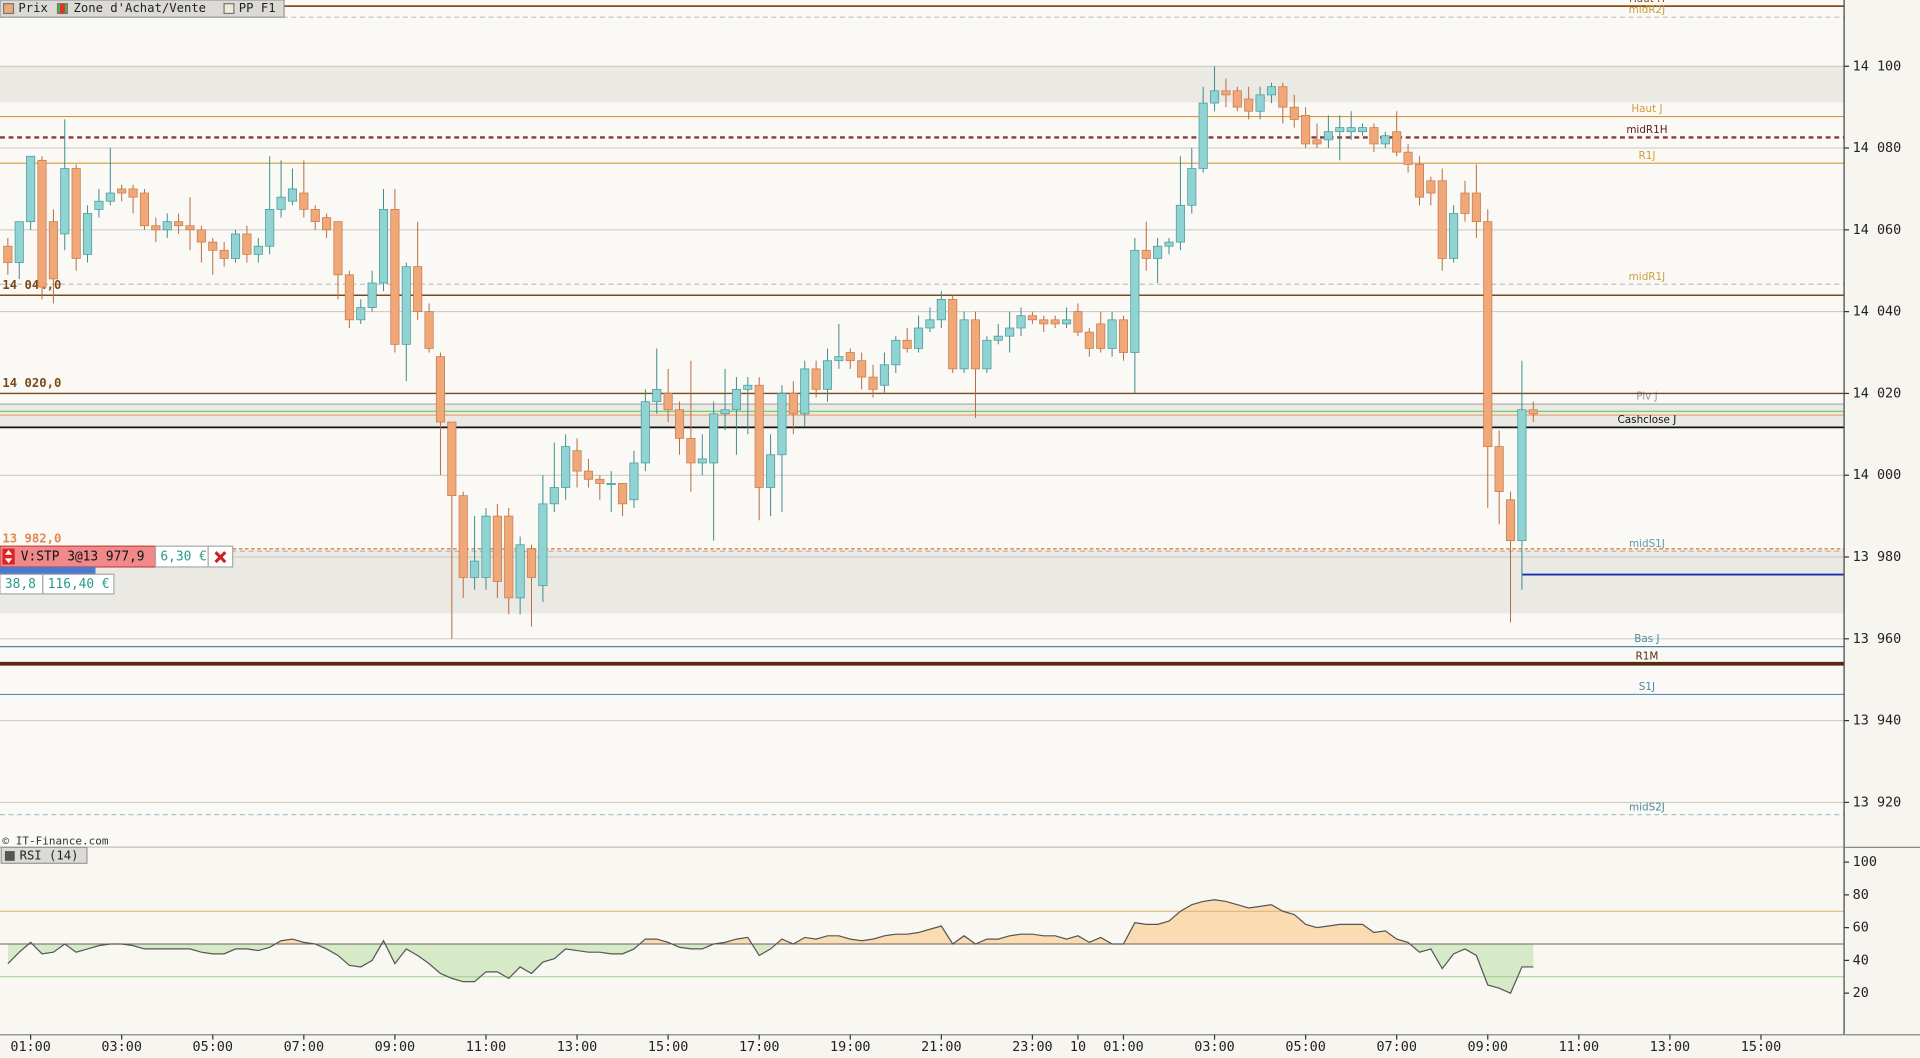  I want to click on order-icon, so click(8, 556).